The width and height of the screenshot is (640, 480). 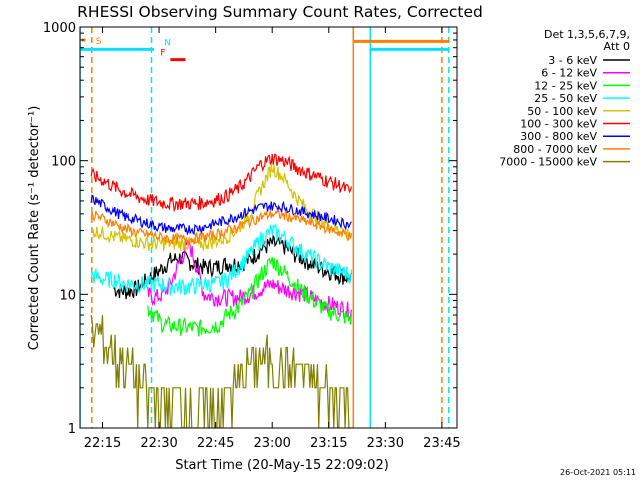 What do you see at coordinates (565, 98) in the screenshot?
I see `legend-label-3: 25 - 50 keV` at bounding box center [565, 98].